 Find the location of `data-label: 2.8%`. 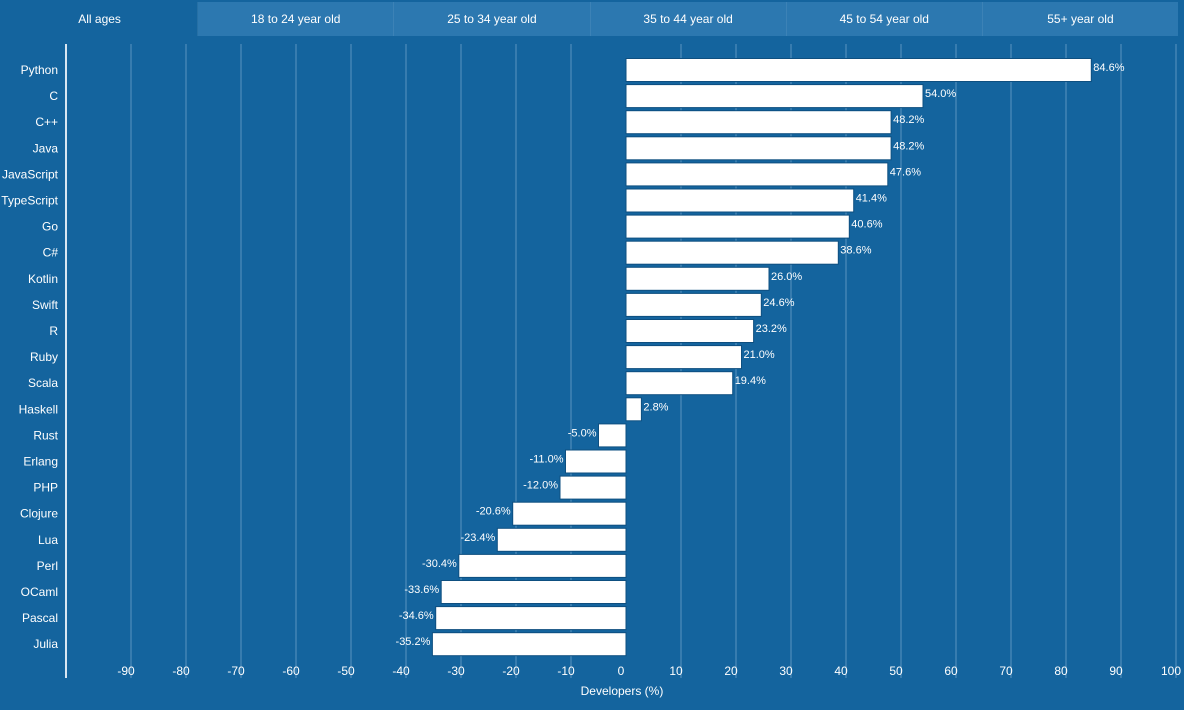

data-label: 2.8% is located at coordinates (655, 407).